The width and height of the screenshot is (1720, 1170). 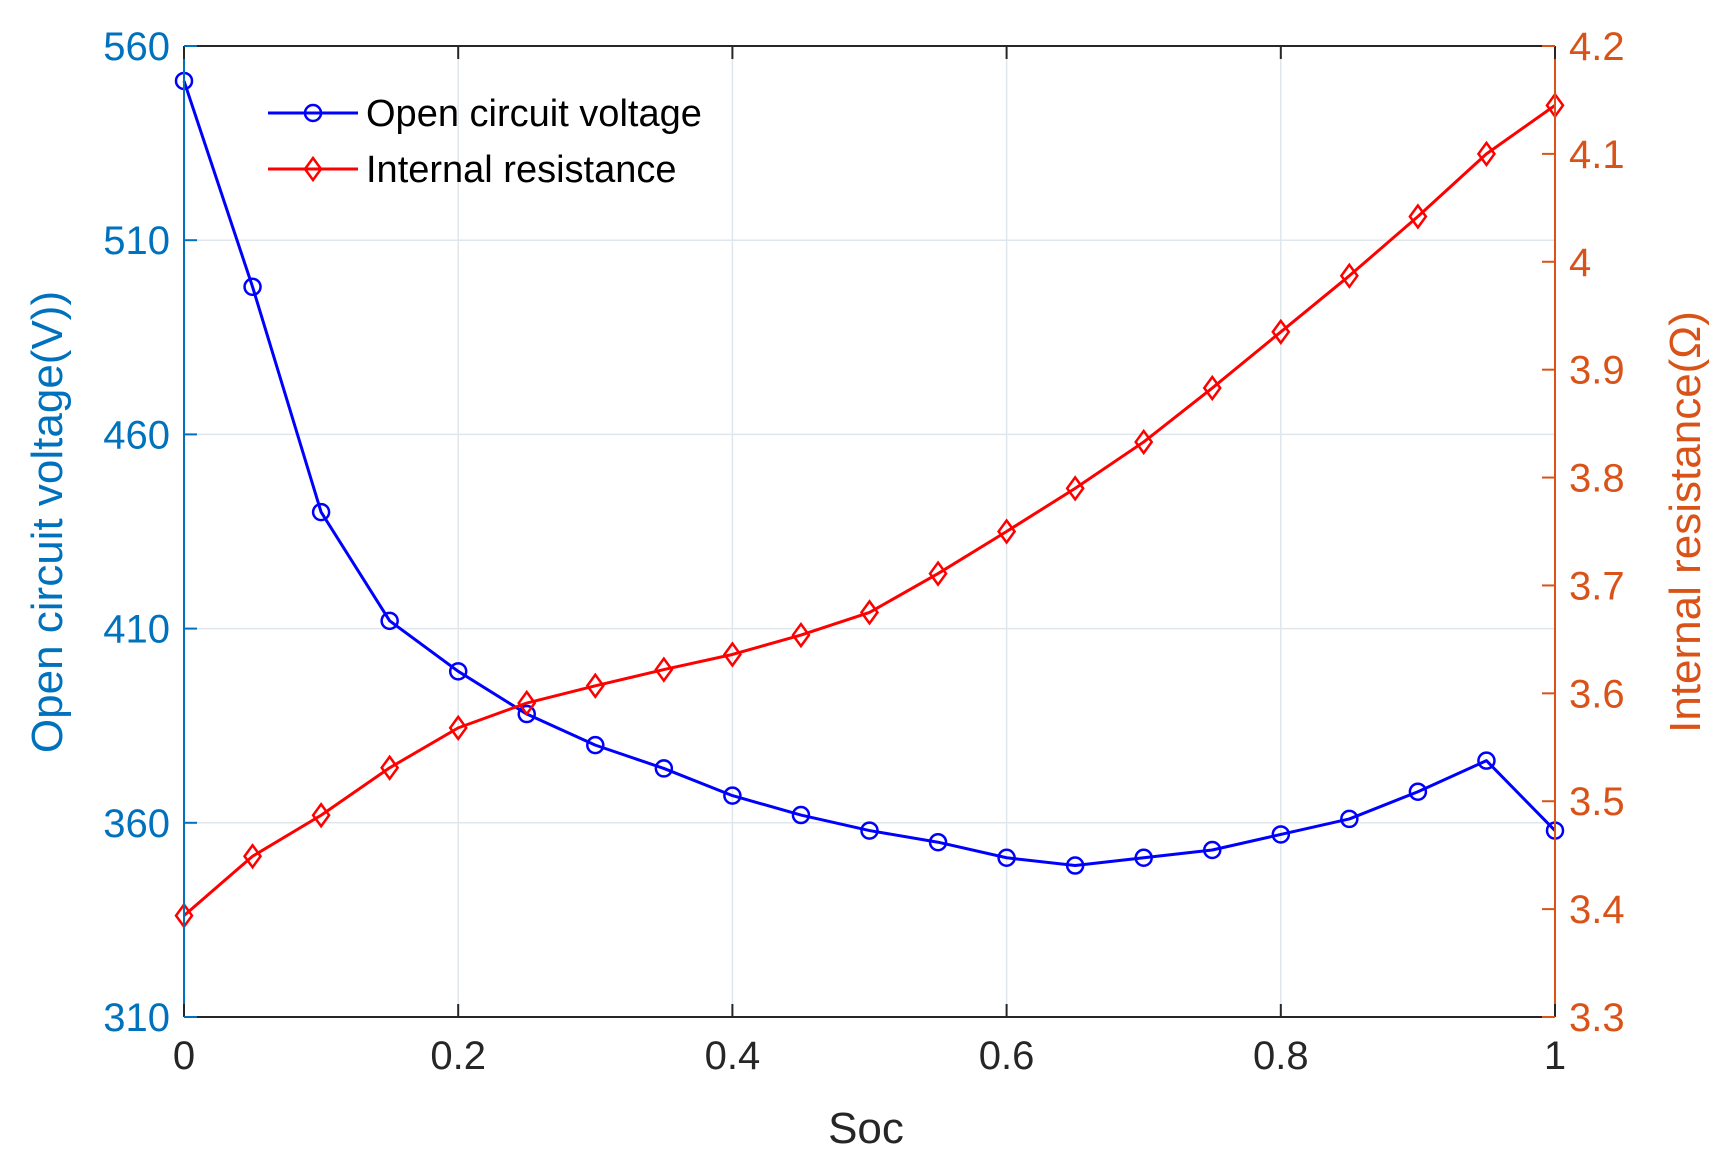 What do you see at coordinates (1281, 1056) in the screenshot?
I see `x-tick-label: 0.8` at bounding box center [1281, 1056].